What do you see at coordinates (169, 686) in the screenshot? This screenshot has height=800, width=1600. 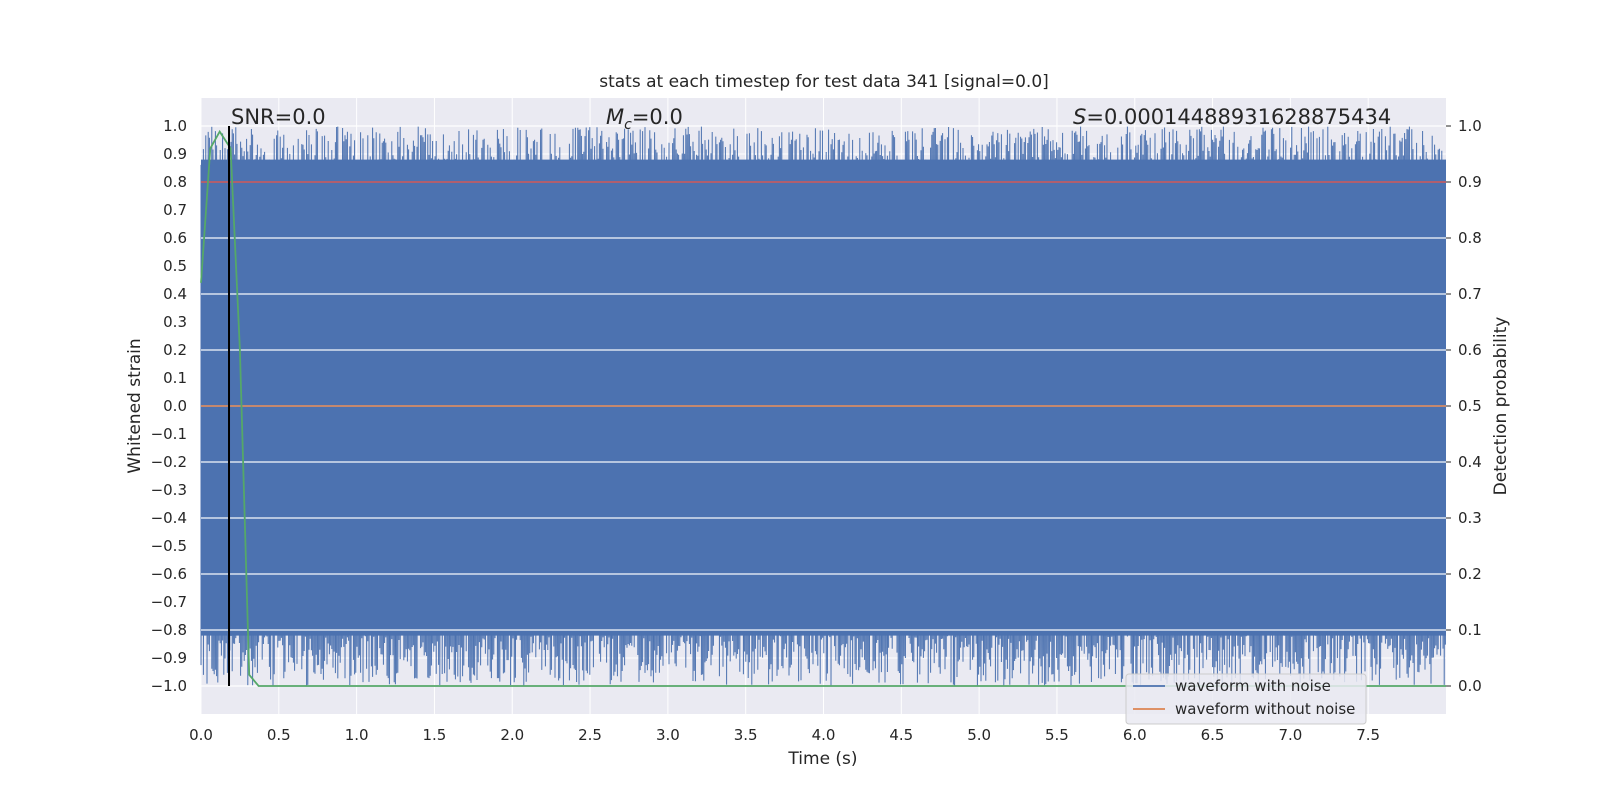 I see `y-tick-label: −1.0` at bounding box center [169, 686].